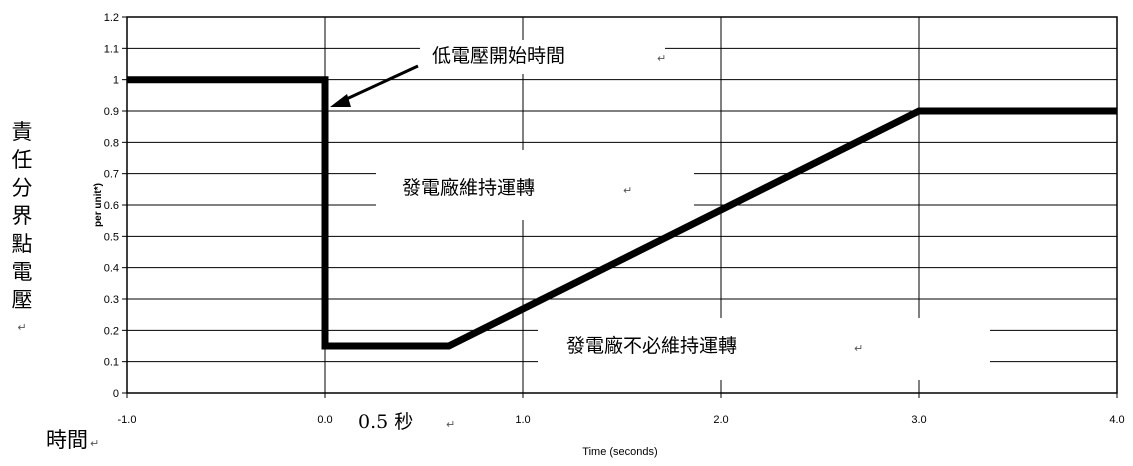 The height and width of the screenshot is (466, 1133). I want to click on y-tick-label: 0.8, so click(111, 143).